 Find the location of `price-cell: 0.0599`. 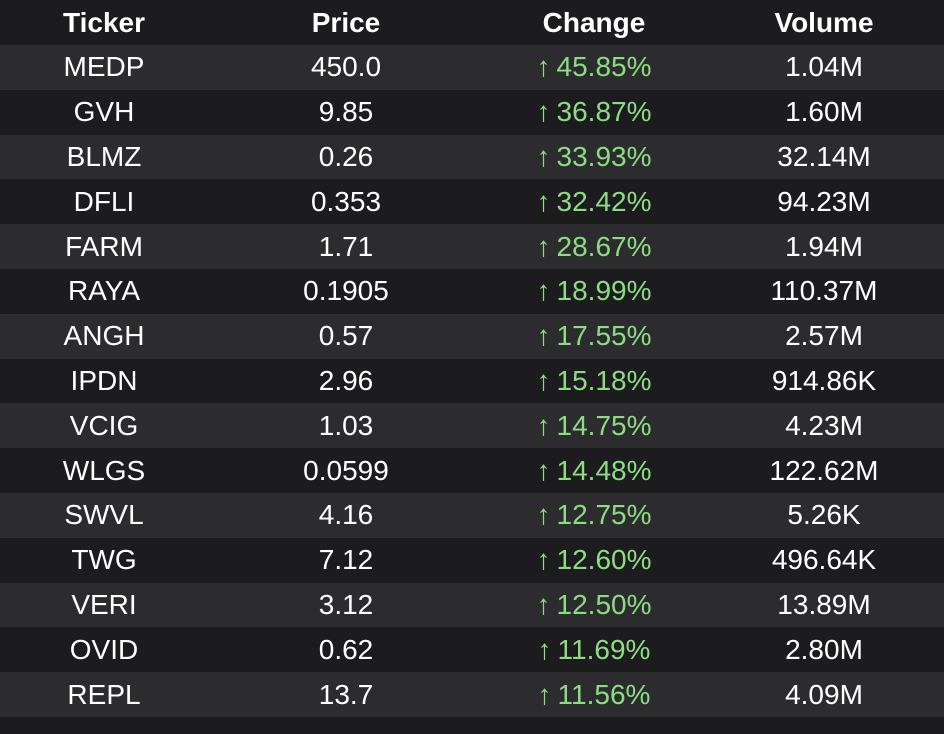

price-cell: 0.0599 is located at coordinates (346, 470).